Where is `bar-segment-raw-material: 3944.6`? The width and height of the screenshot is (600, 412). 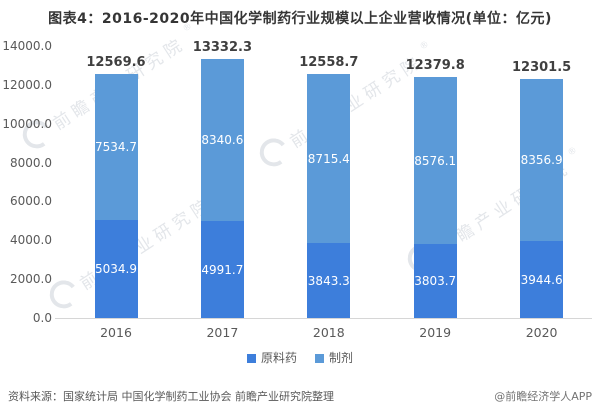
bar-segment-raw-material: 3944.6 is located at coordinates (542, 279).